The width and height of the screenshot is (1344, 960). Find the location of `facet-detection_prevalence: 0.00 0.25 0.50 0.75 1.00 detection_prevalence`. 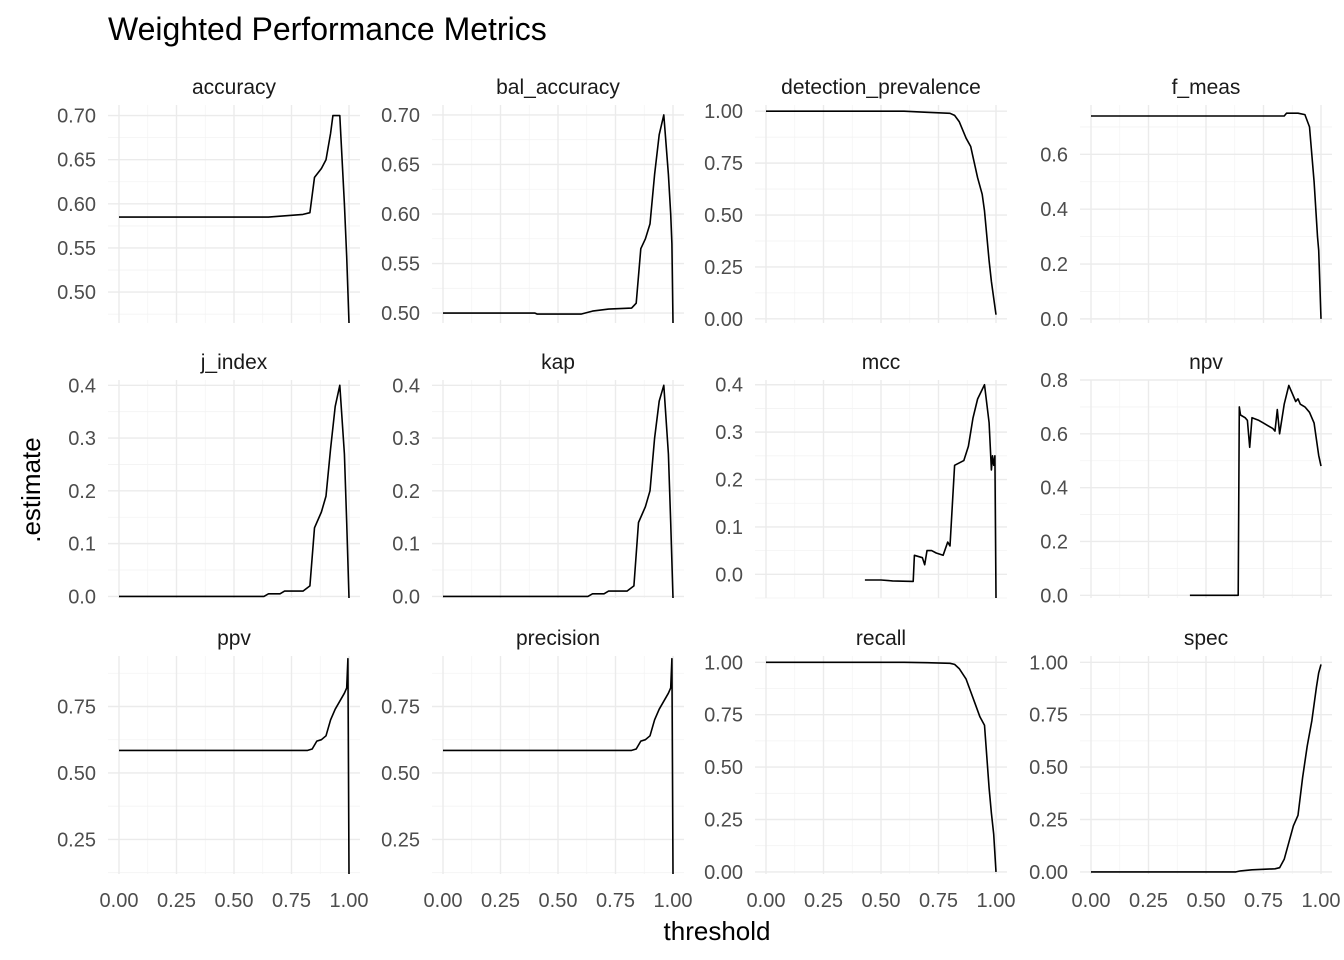

facet-detection_prevalence: 0.00 0.25 0.50 0.75 1.00 detection_prevalence is located at coordinates (855, 203).